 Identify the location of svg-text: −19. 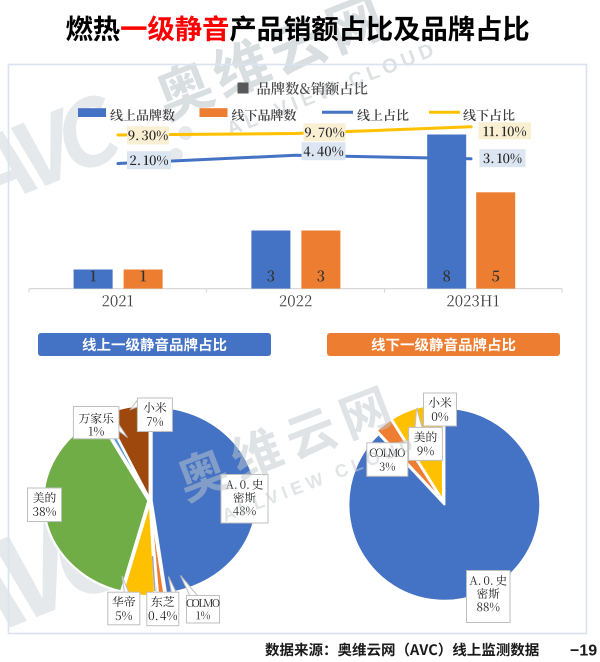
(583, 651).